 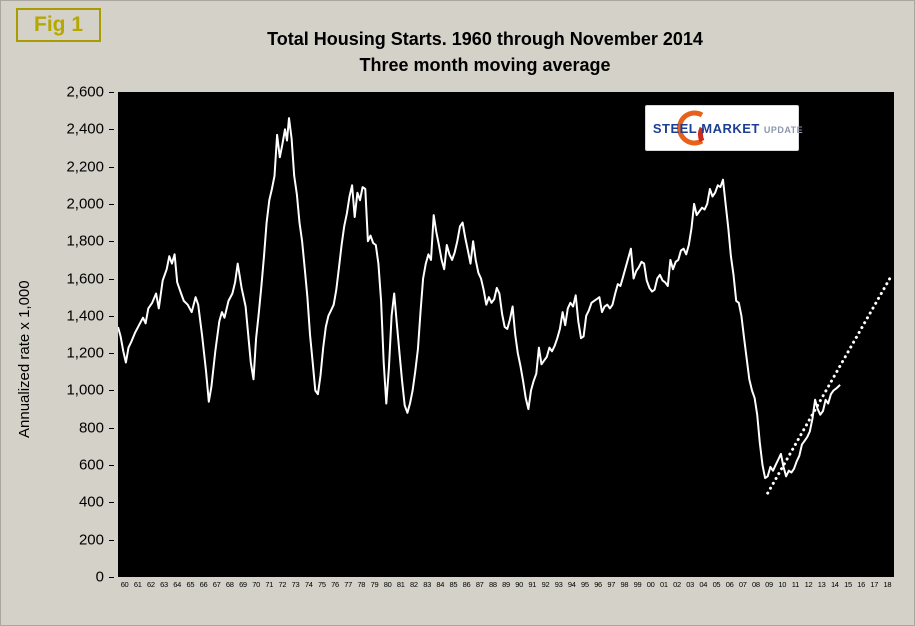 What do you see at coordinates (335, 584) in the screenshot?
I see `x-tick-label: 76` at bounding box center [335, 584].